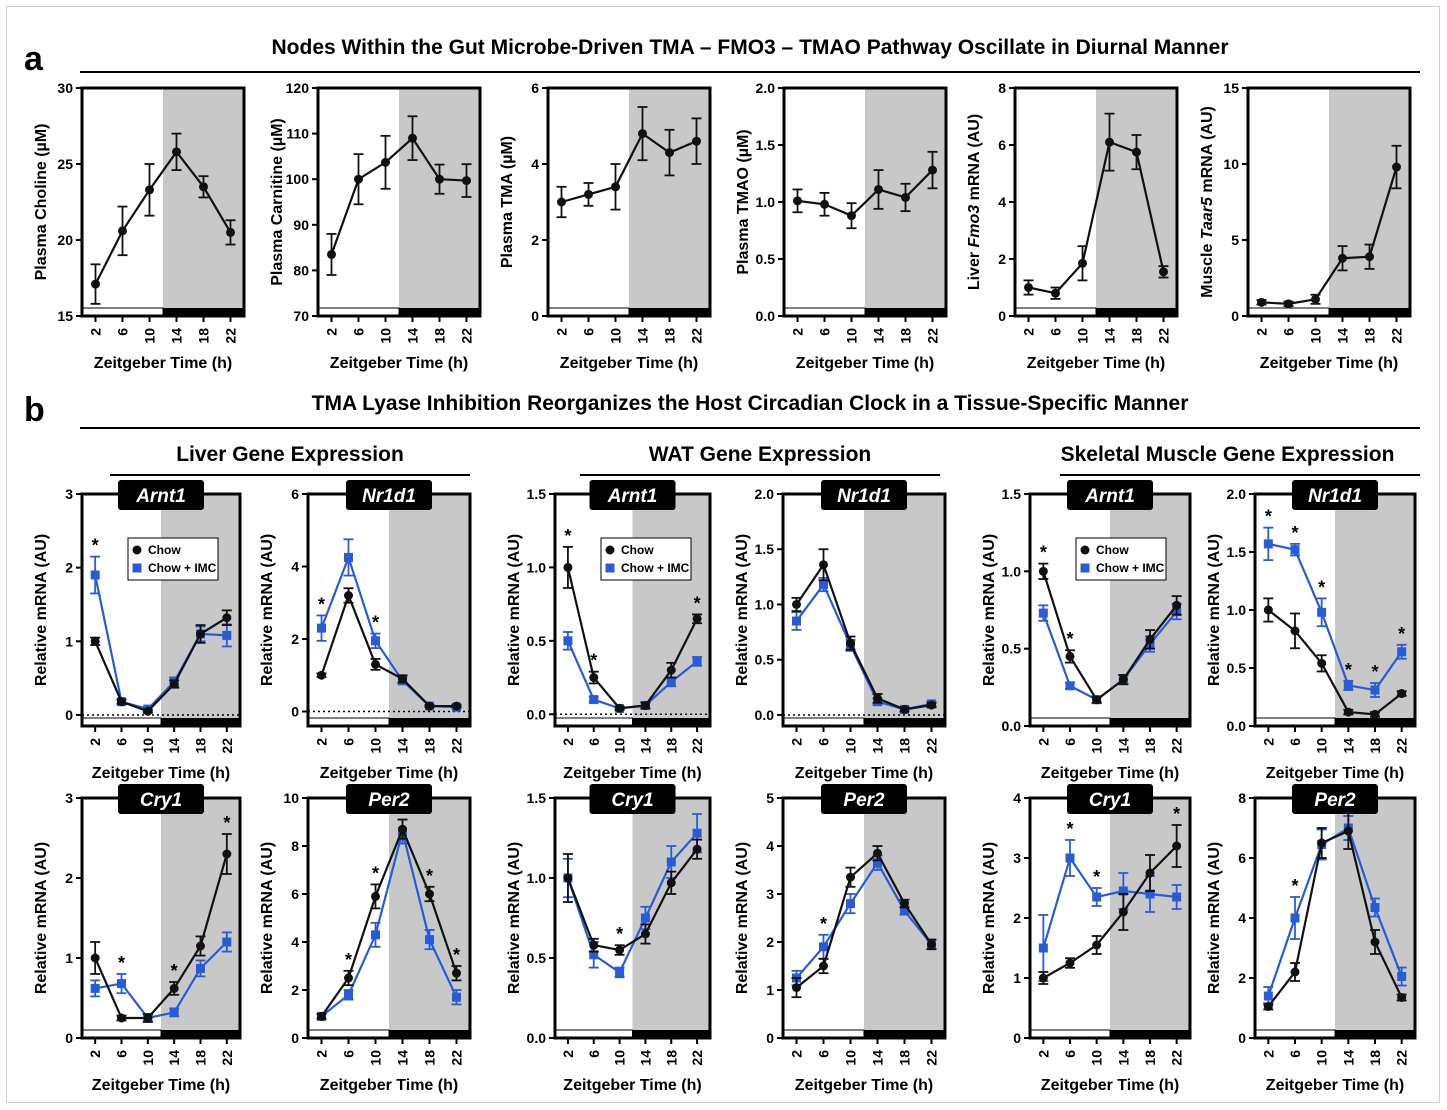 The image size is (1447, 1110). What do you see at coordinates (65, 88) in the screenshot?
I see `y-tick-label: 30` at bounding box center [65, 88].